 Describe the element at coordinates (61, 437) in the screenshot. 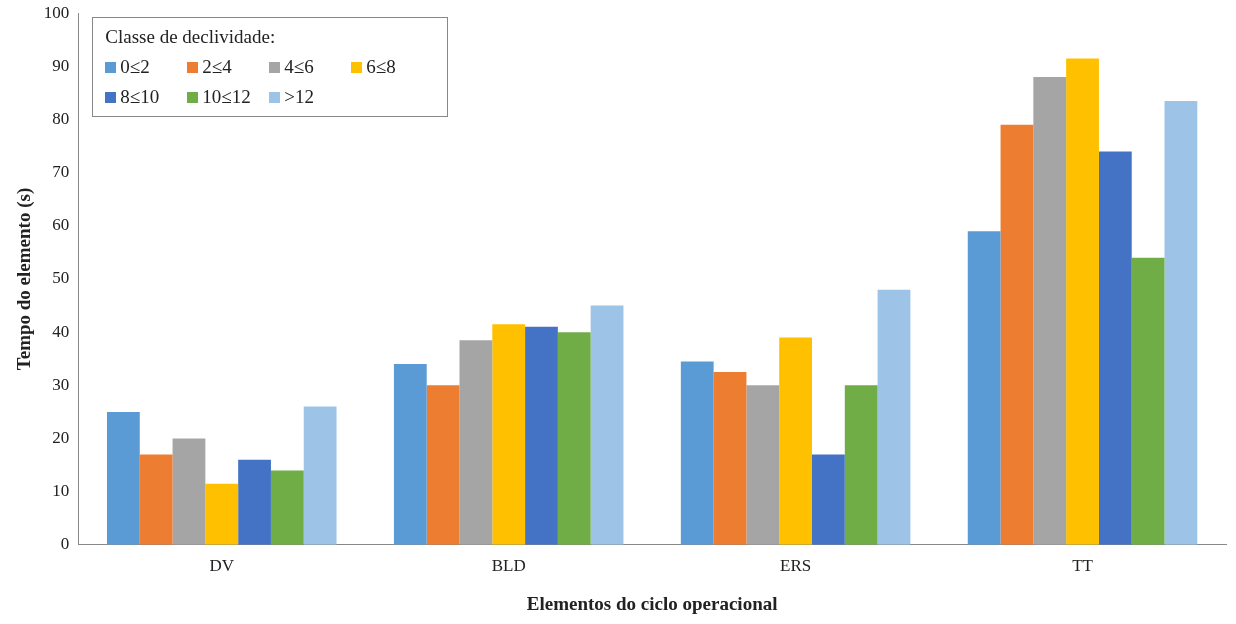

I see `y-tick-label: 20` at that location.